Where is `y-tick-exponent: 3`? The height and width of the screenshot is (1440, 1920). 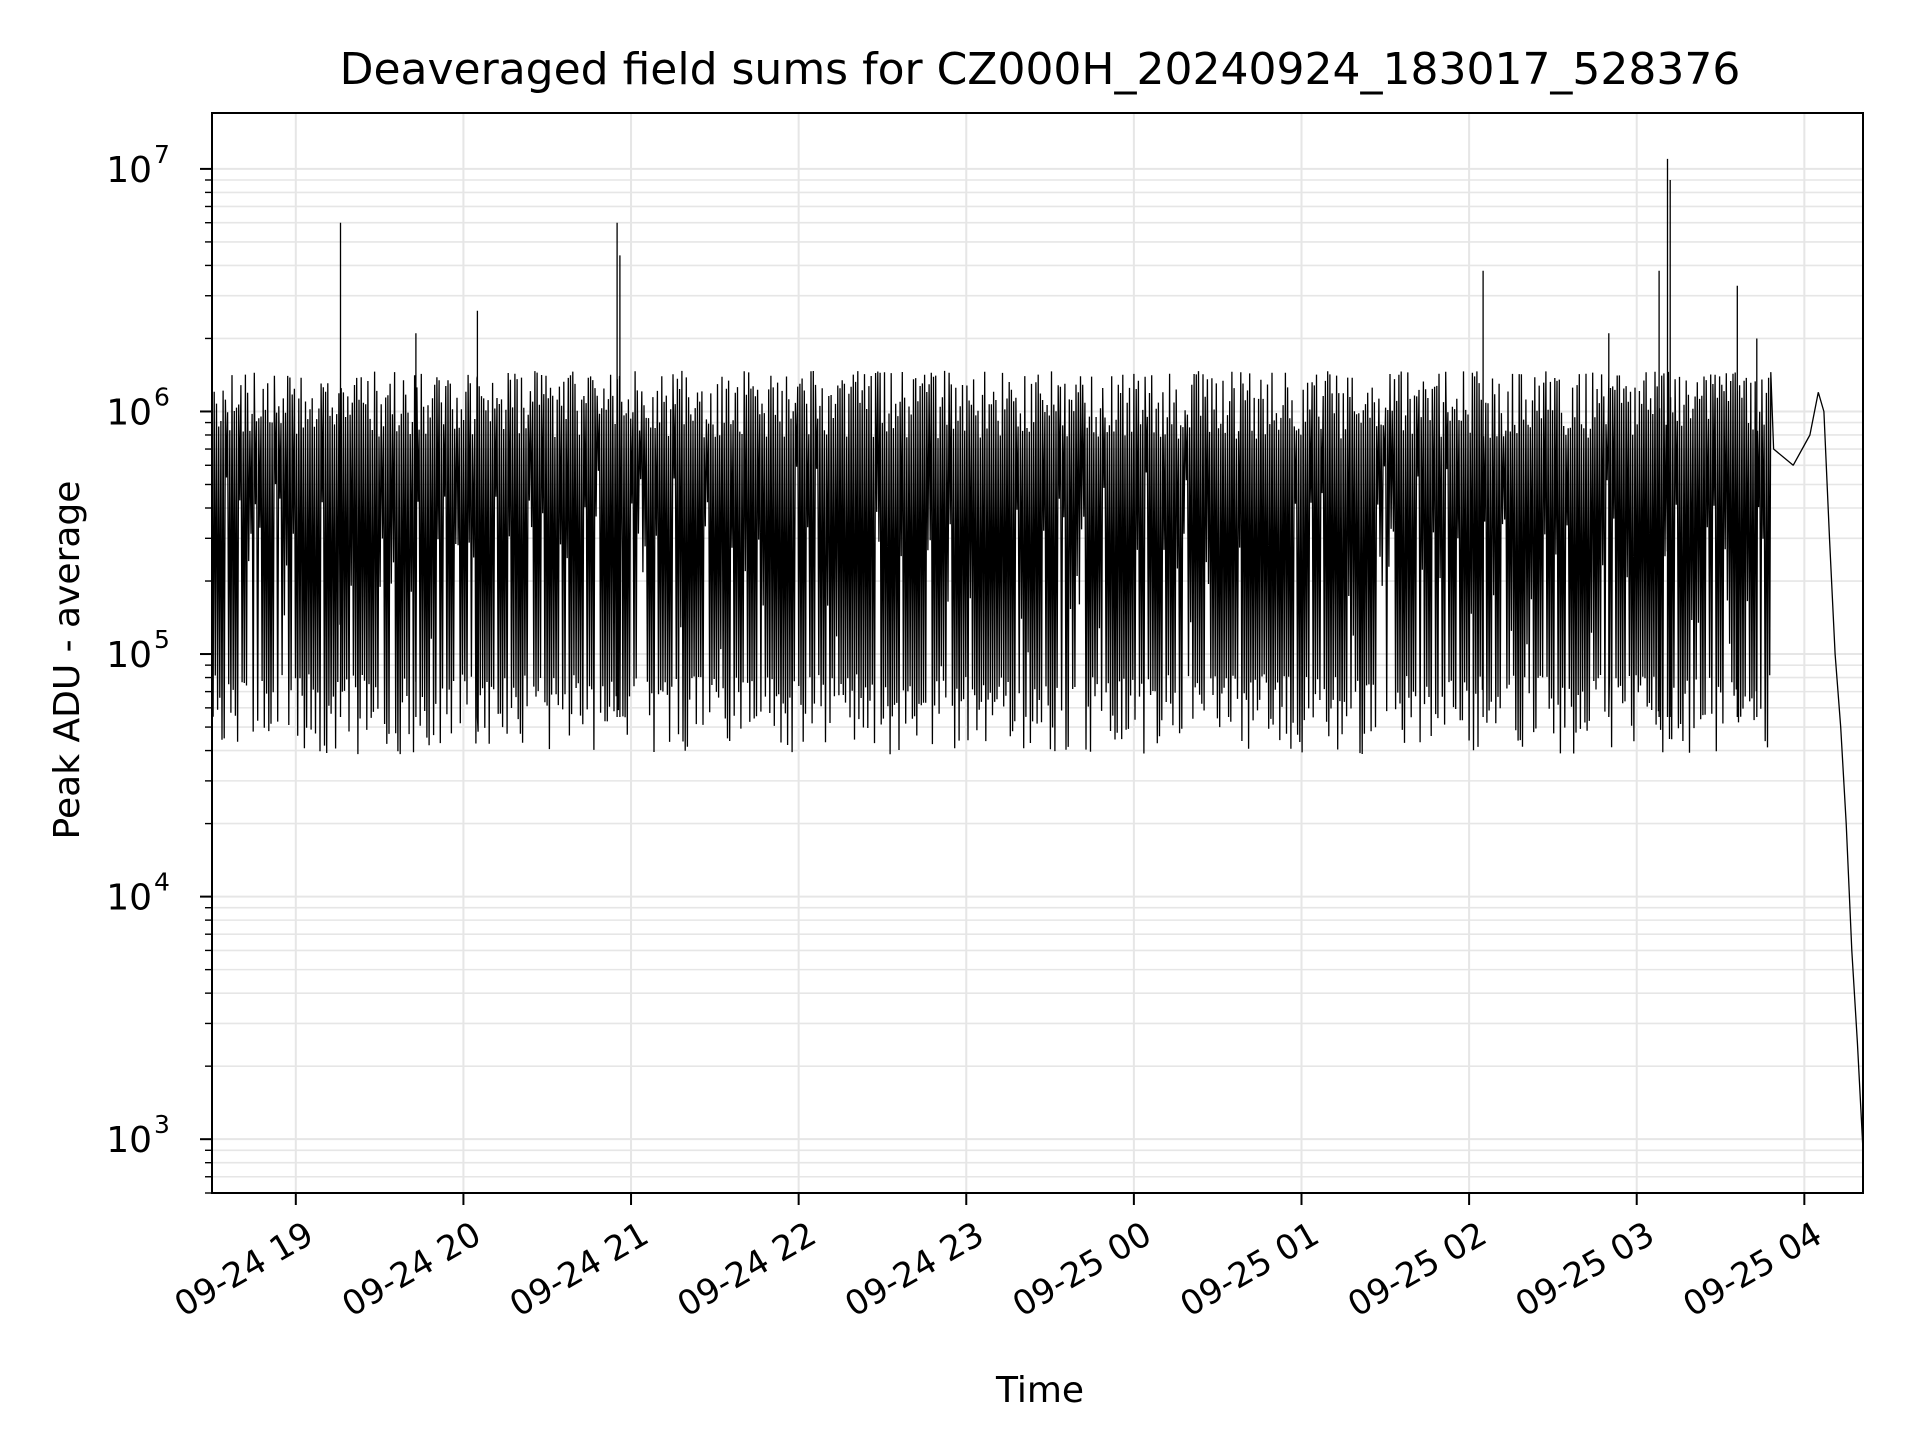 y-tick-exponent: 3 is located at coordinates (162, 1124).